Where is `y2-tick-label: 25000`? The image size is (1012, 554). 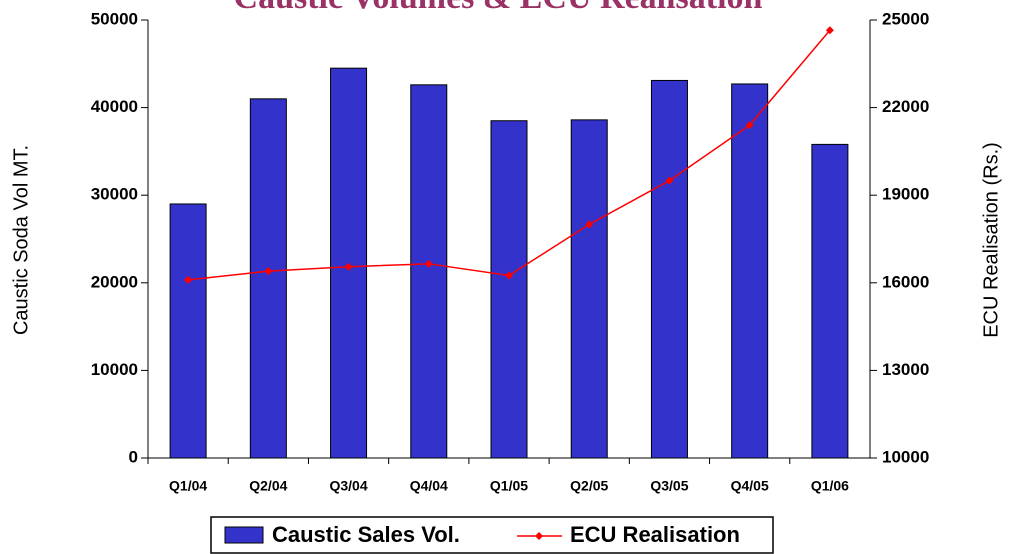
y2-tick-label: 25000 is located at coordinates (905, 18).